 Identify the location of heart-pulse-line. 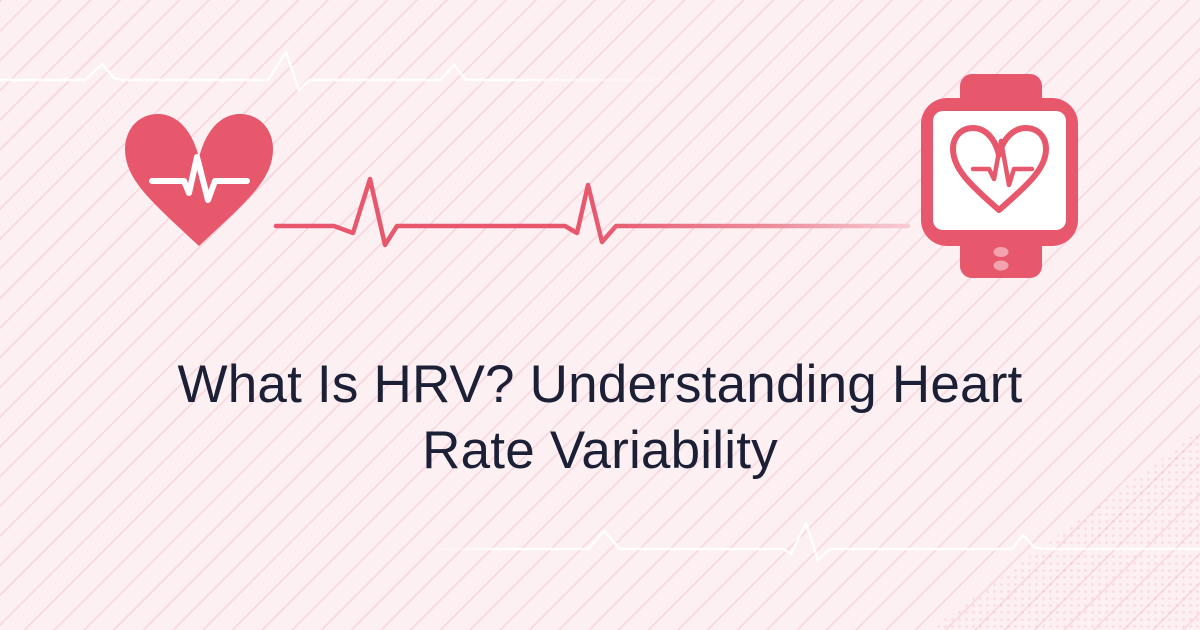
(199, 178).